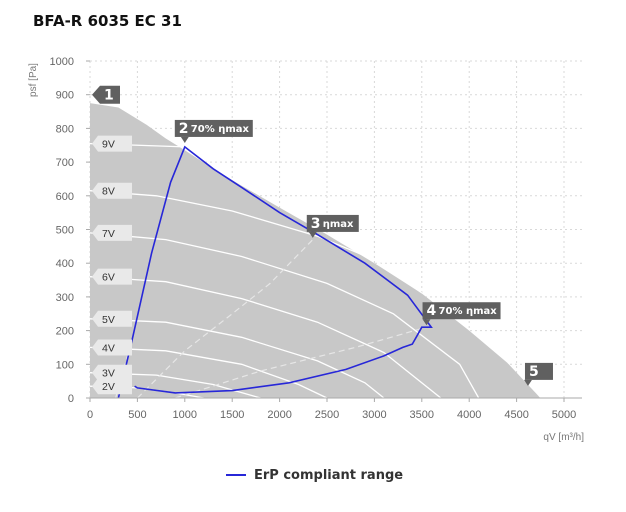  I want to click on speed-curve-8V, so click(256, 242).